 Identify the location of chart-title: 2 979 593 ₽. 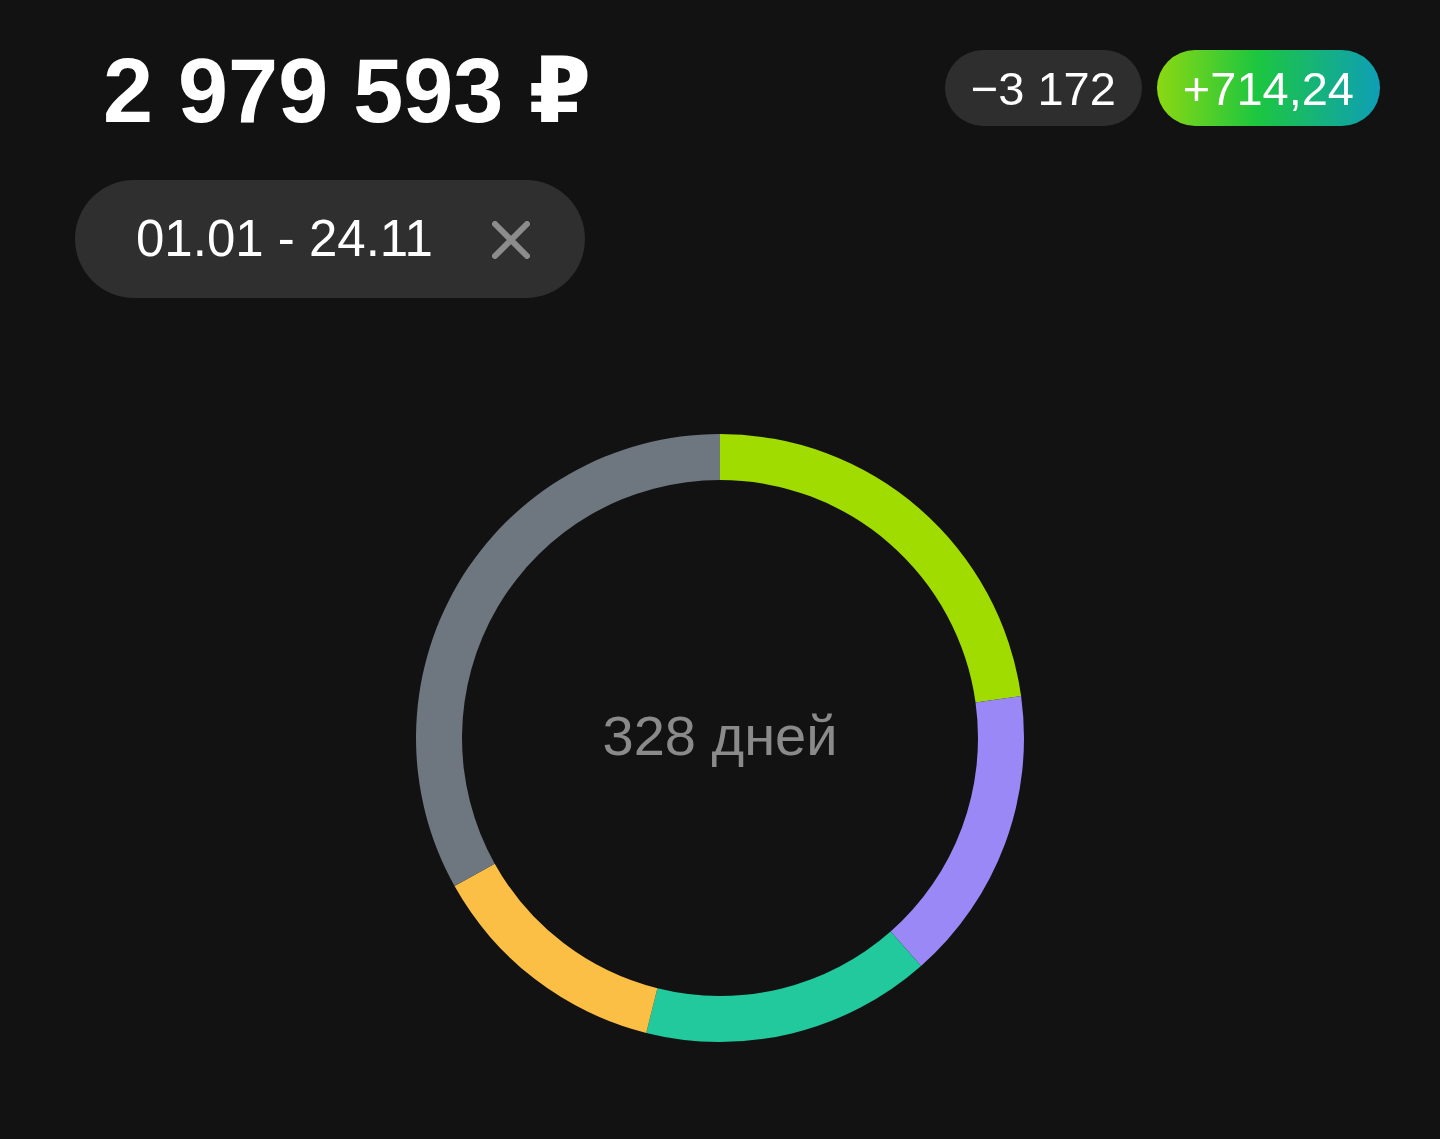
(347, 91).